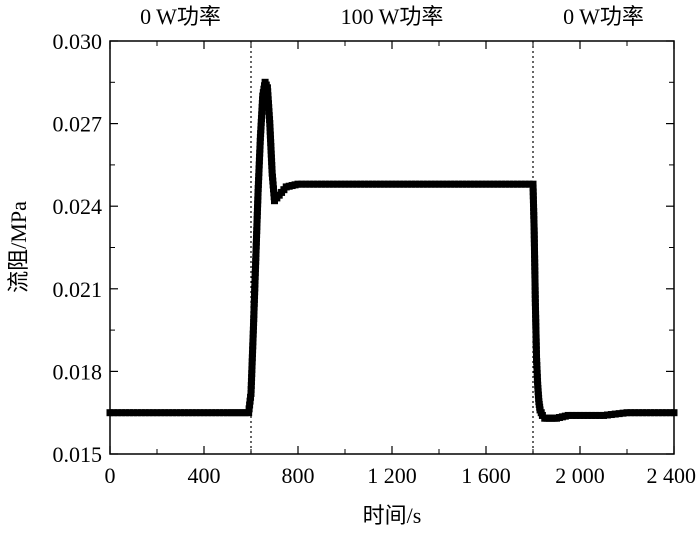 The width and height of the screenshot is (700, 535). Describe the element at coordinates (110, 475) in the screenshot. I see `x-tick-label: 0` at that location.